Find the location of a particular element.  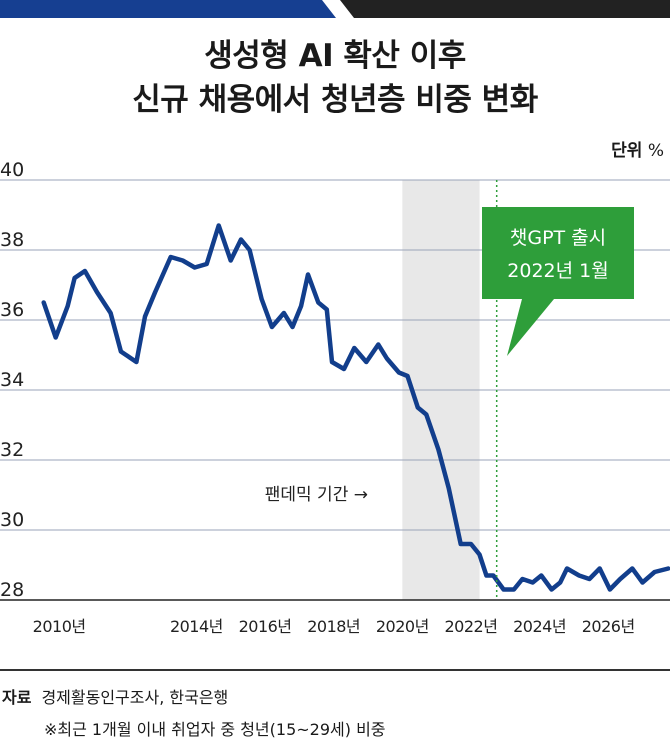

chart-title-line1: 생성형 AI 확산 이후 is located at coordinates (335, 56).